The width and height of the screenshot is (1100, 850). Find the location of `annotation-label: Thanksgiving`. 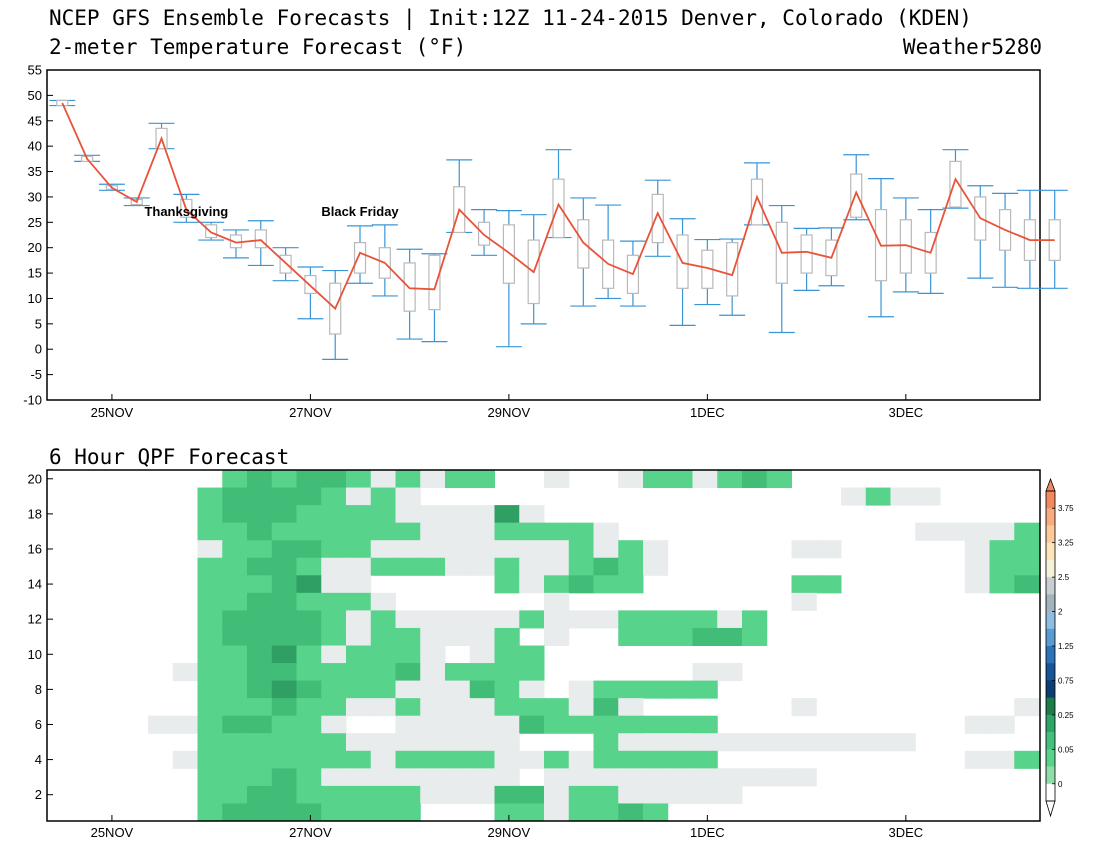

annotation-label: Thanksgiving is located at coordinates (186, 211).